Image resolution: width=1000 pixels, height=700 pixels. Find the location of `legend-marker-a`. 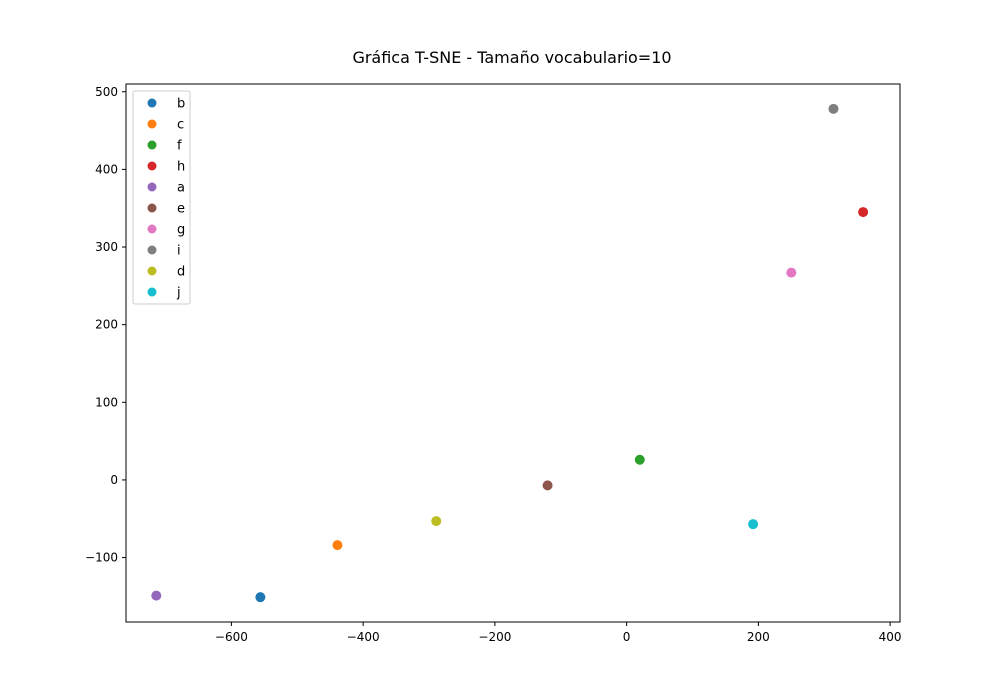

legend-marker-a is located at coordinates (152, 187).